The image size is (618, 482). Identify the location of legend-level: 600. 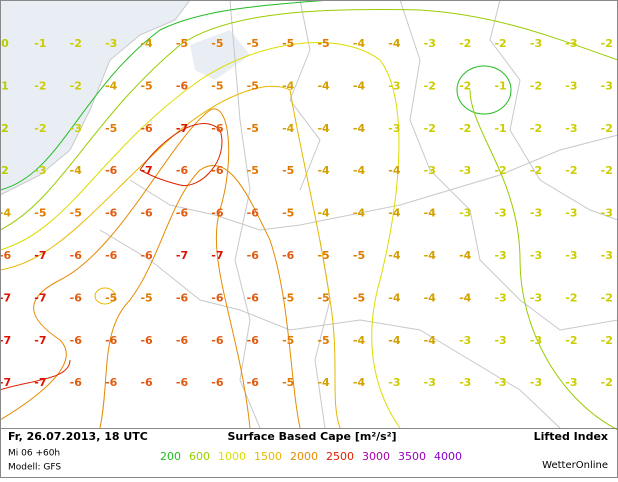
(199, 456).